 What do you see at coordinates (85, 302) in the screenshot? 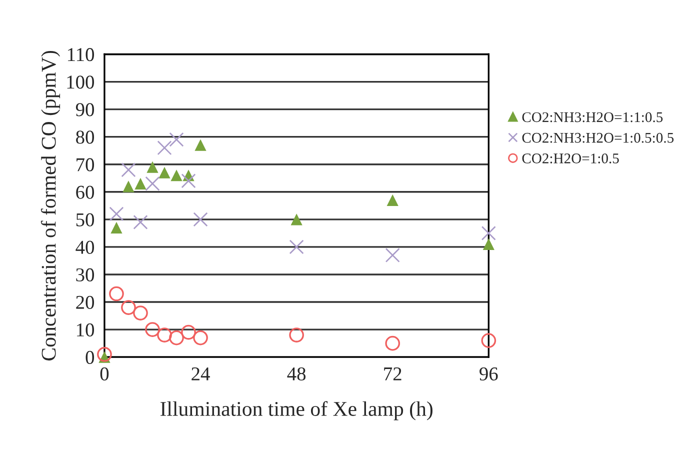
I see `y-tick-label: 20` at bounding box center [85, 302].